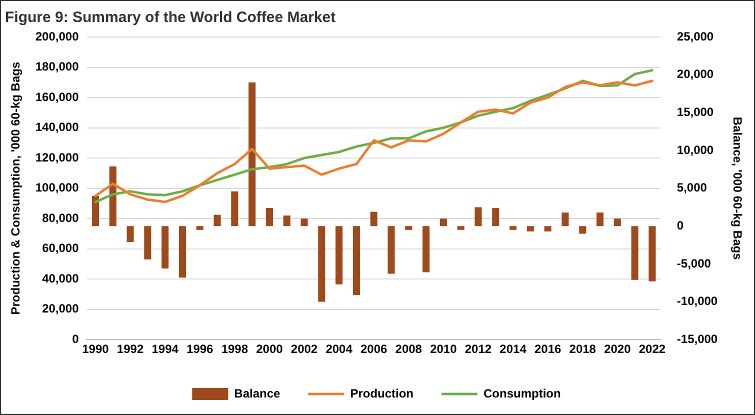 The height and width of the screenshot is (415, 755). What do you see at coordinates (382, 393) in the screenshot?
I see `legend-label: Production` at bounding box center [382, 393].